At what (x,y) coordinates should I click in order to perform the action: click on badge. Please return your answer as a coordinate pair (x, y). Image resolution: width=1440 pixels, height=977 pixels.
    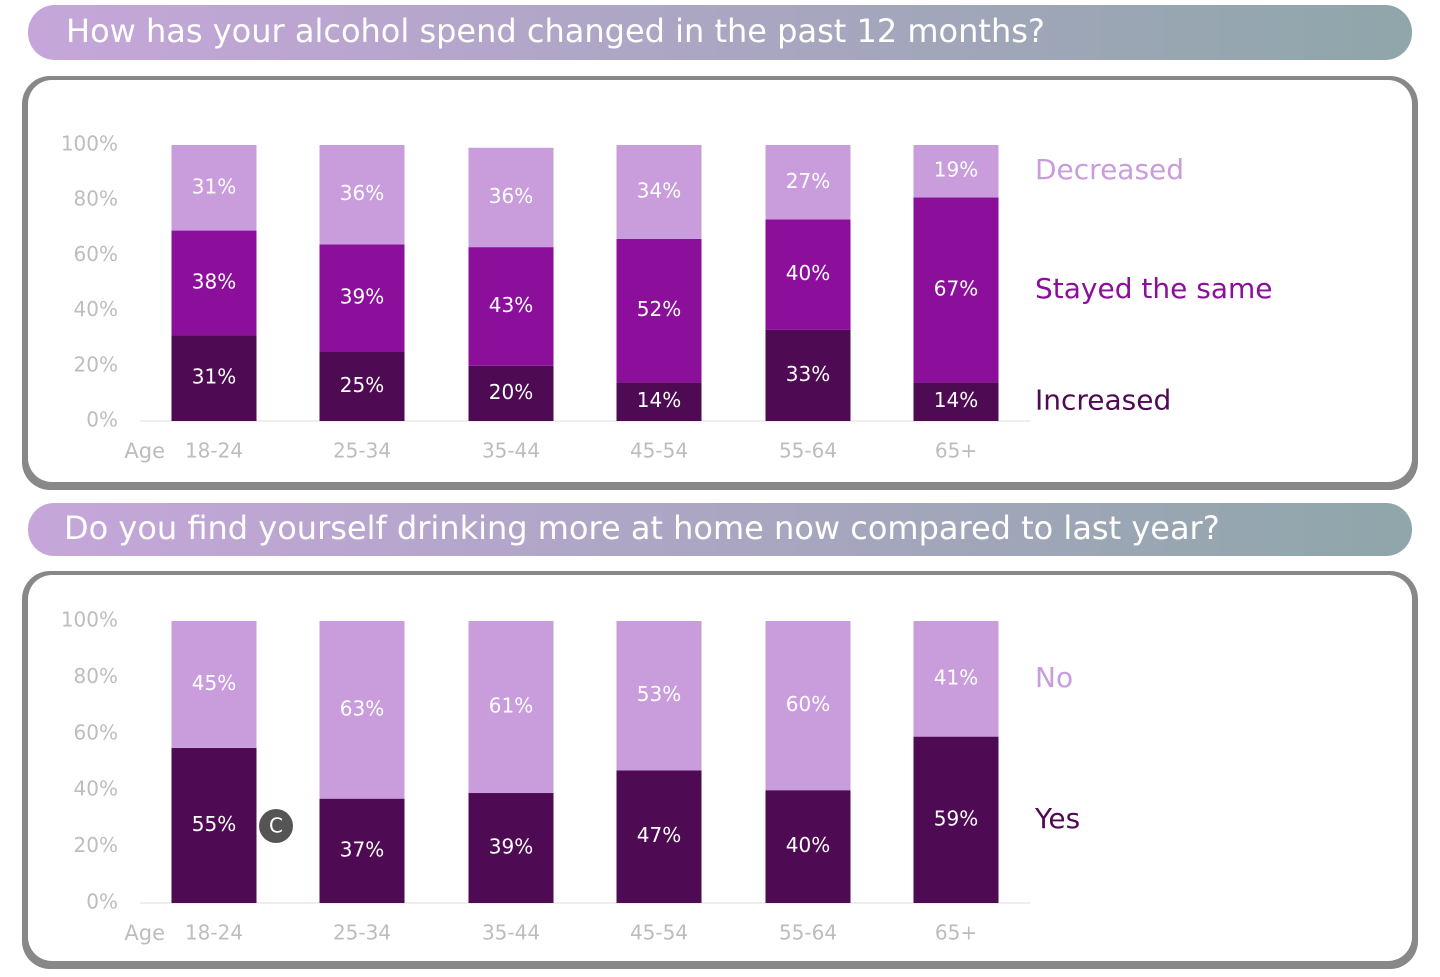
    Looking at the image, I should click on (276, 826).